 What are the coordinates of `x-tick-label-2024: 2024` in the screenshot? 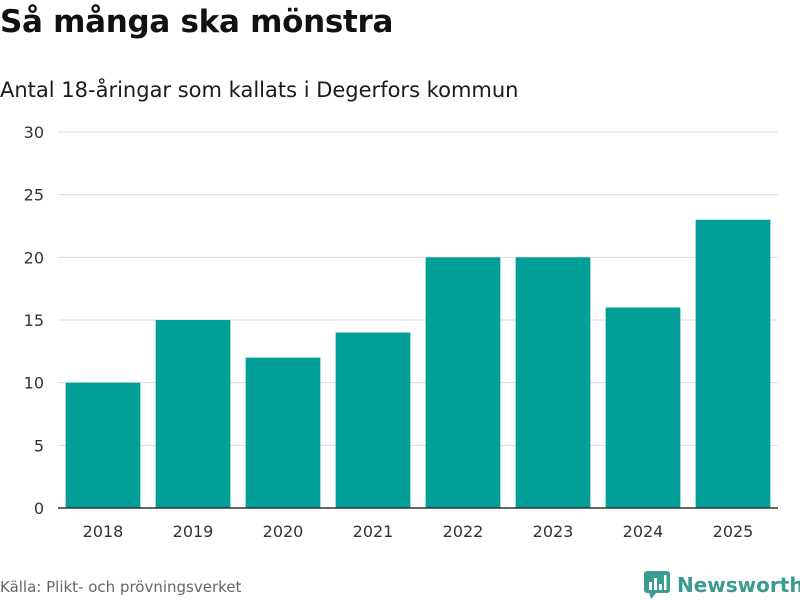 It's located at (643, 531).